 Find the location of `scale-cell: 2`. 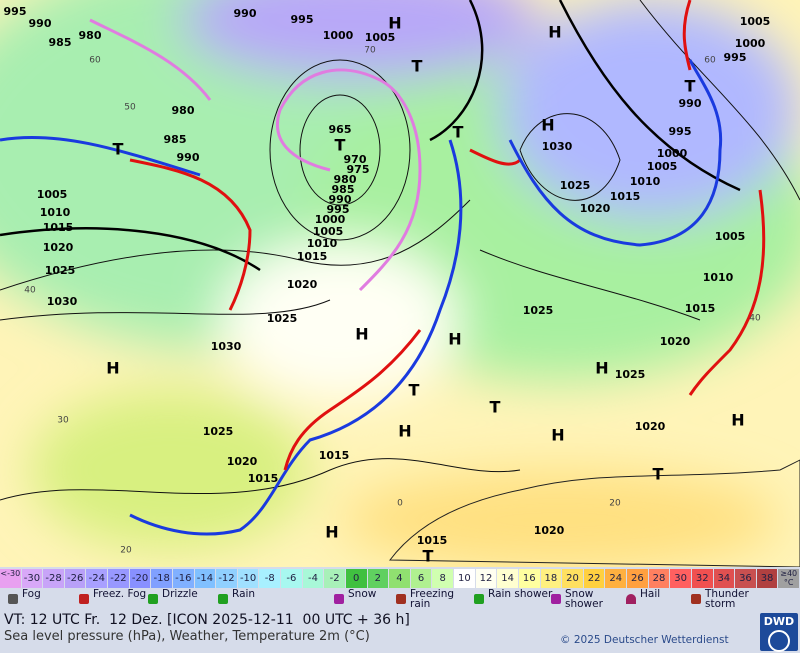

scale-cell: 2 is located at coordinates (378, 578).